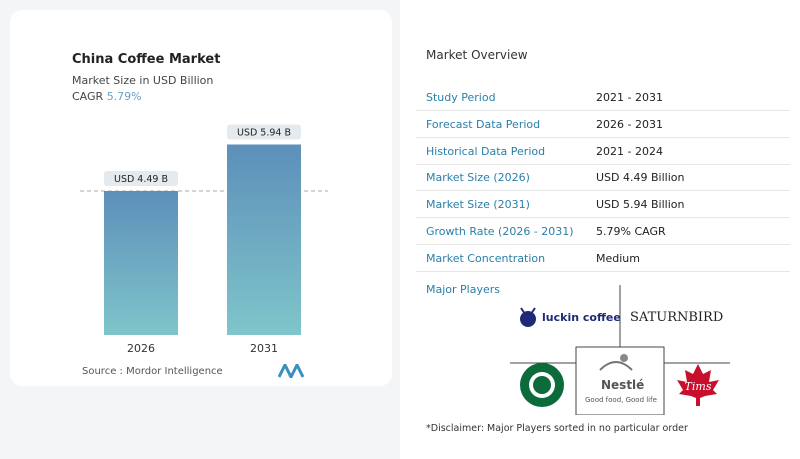 The width and height of the screenshot is (800, 459). What do you see at coordinates (463, 289) in the screenshot?
I see `major-players-label: Major Players` at bounding box center [463, 289].